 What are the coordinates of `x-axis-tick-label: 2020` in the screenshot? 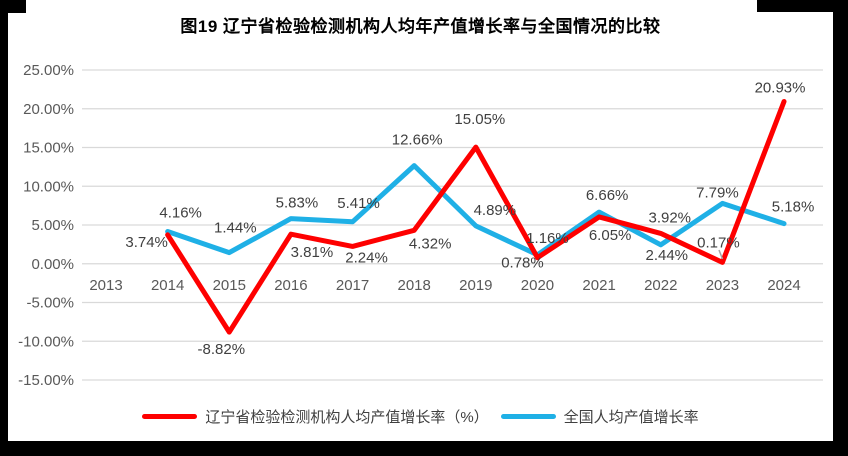 It's located at (537, 285).